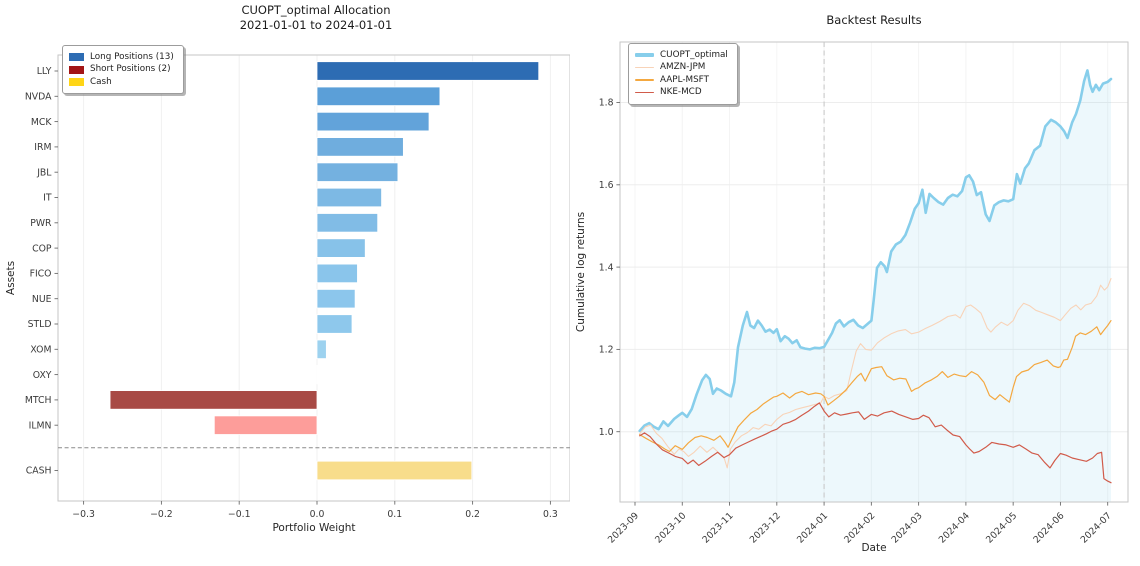 The width and height of the screenshot is (1140, 566). Describe the element at coordinates (1096, 527) in the screenshot. I see `x-tick-label: 2024-07` at that location.